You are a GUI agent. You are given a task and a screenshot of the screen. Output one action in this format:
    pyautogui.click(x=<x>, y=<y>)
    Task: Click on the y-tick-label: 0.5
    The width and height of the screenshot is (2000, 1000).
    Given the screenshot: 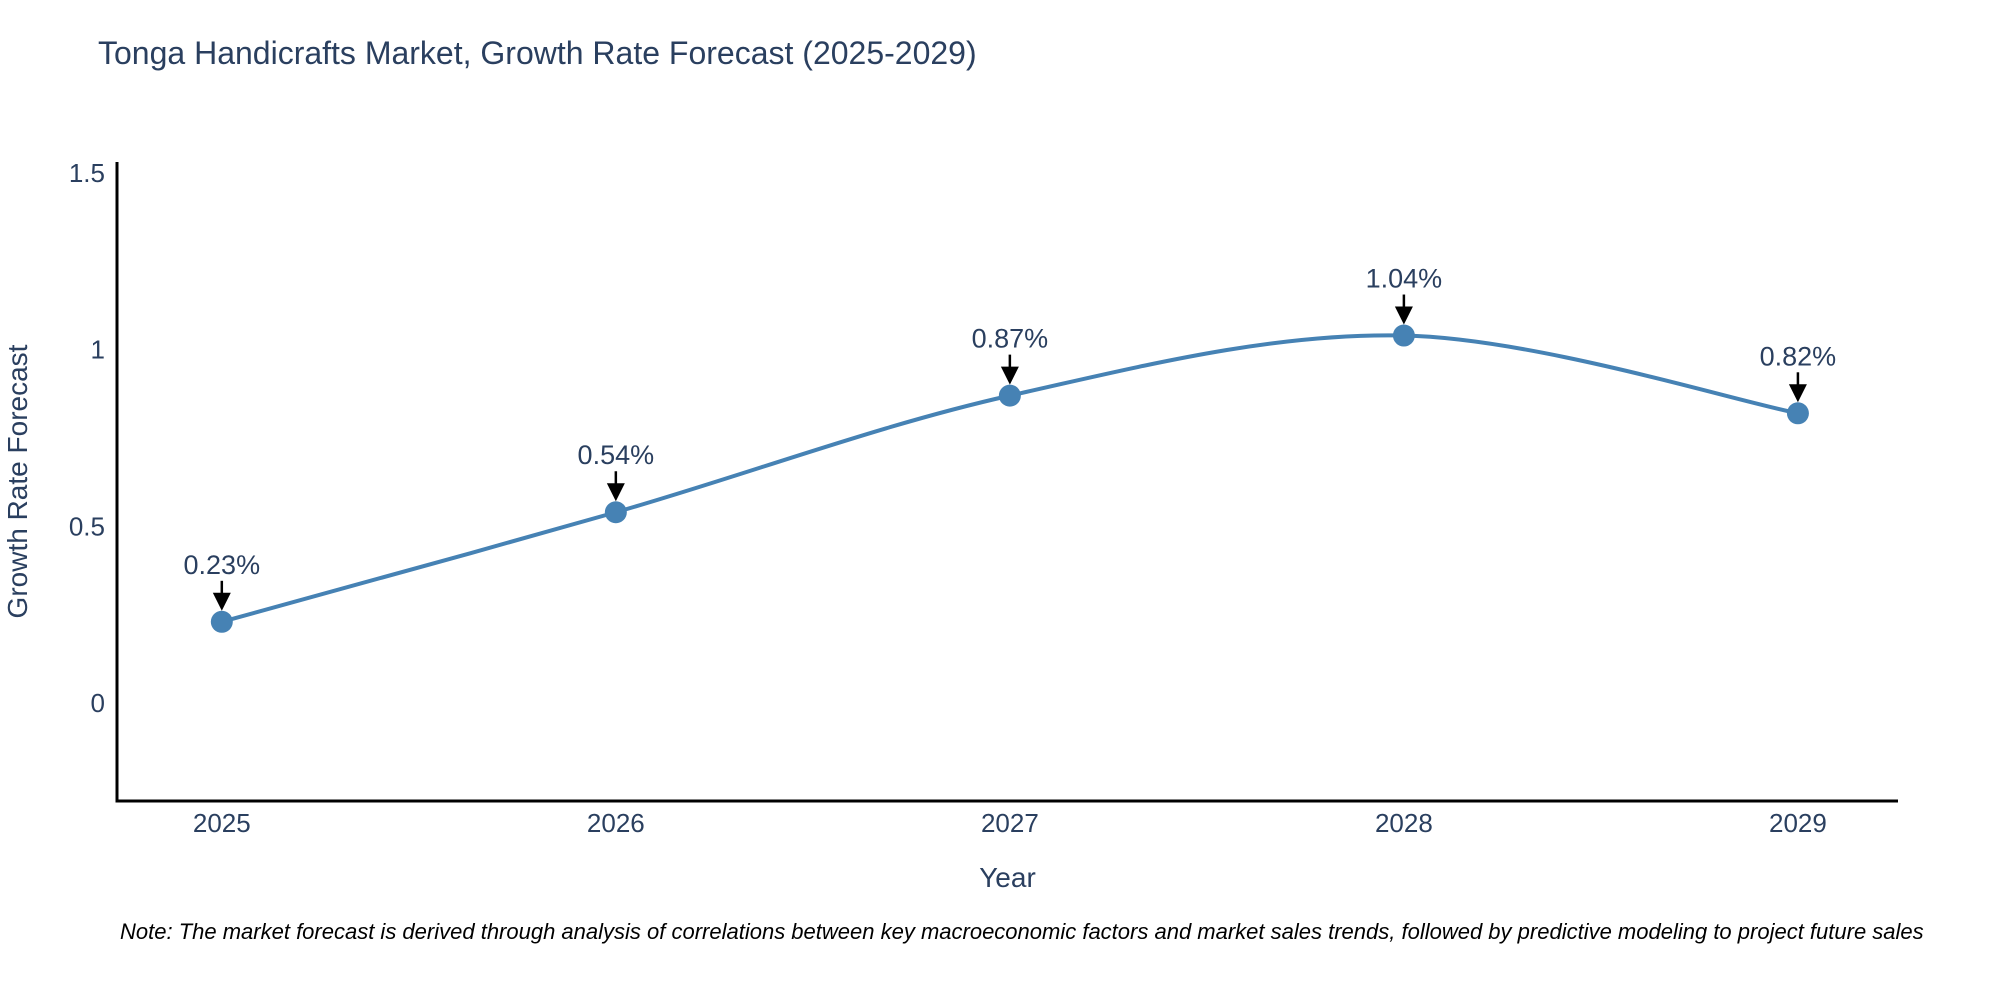 What is the action you would take?
    pyautogui.click(x=87, y=526)
    